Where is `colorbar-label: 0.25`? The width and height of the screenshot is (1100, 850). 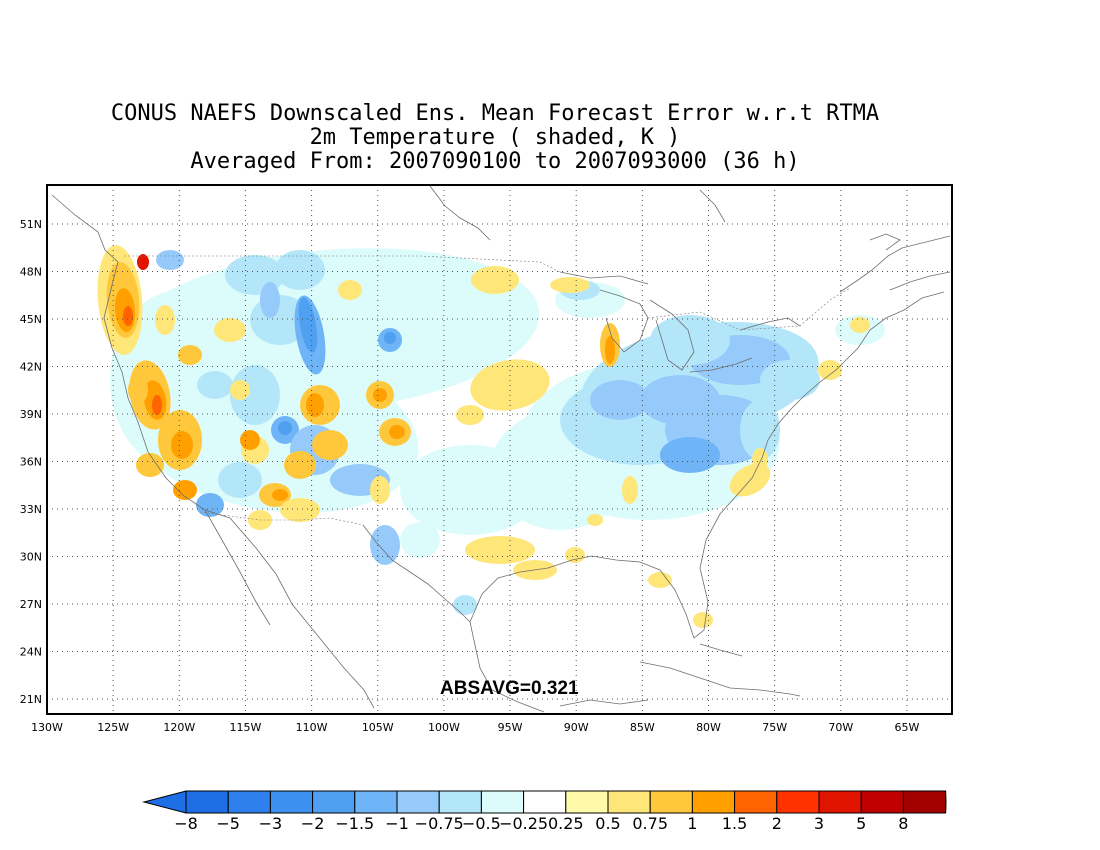 colorbar-label: 0.25 is located at coordinates (566, 823).